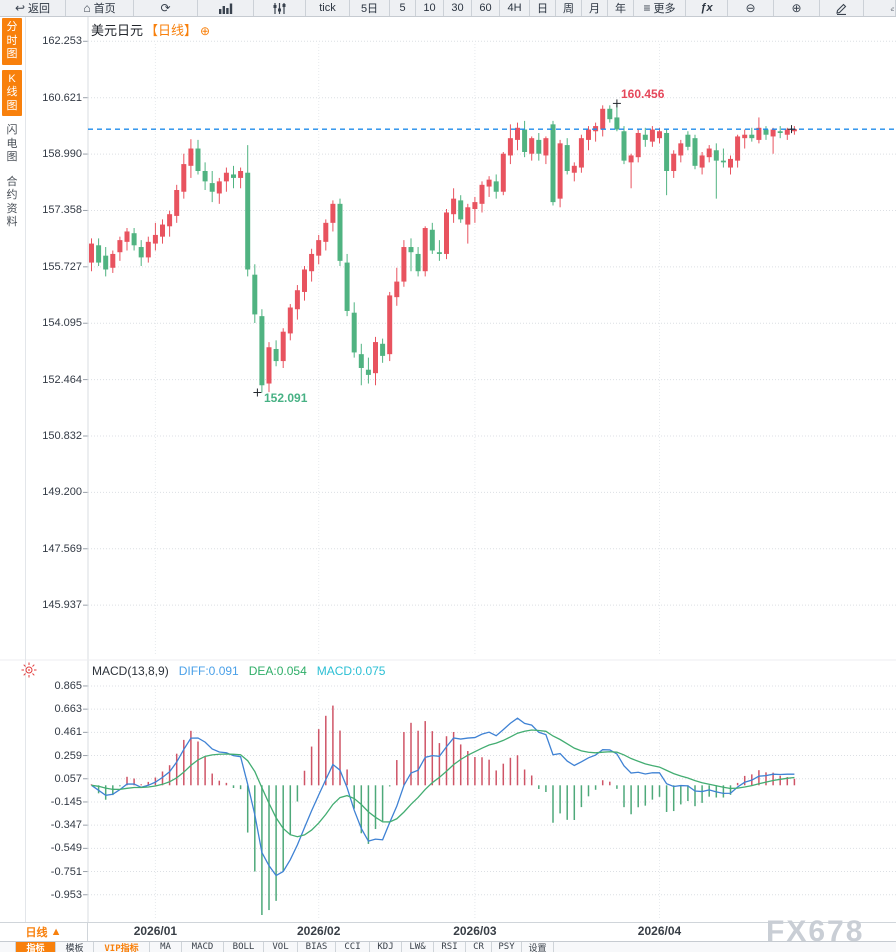  I want to click on interval-4h-button: 4H, so click(515, 8).